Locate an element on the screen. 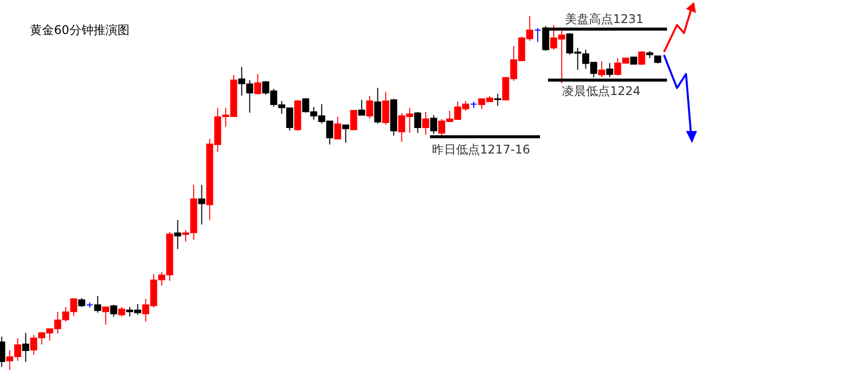 The image size is (860, 387). text: 黄金60分钟推演图 is located at coordinates (80, 30).